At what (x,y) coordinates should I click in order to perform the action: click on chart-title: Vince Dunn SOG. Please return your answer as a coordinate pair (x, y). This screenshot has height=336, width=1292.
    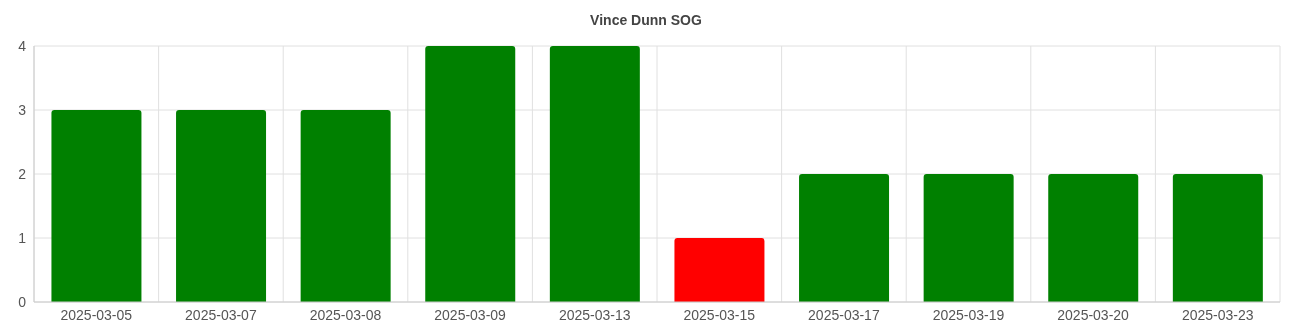
    Looking at the image, I should click on (646, 20).